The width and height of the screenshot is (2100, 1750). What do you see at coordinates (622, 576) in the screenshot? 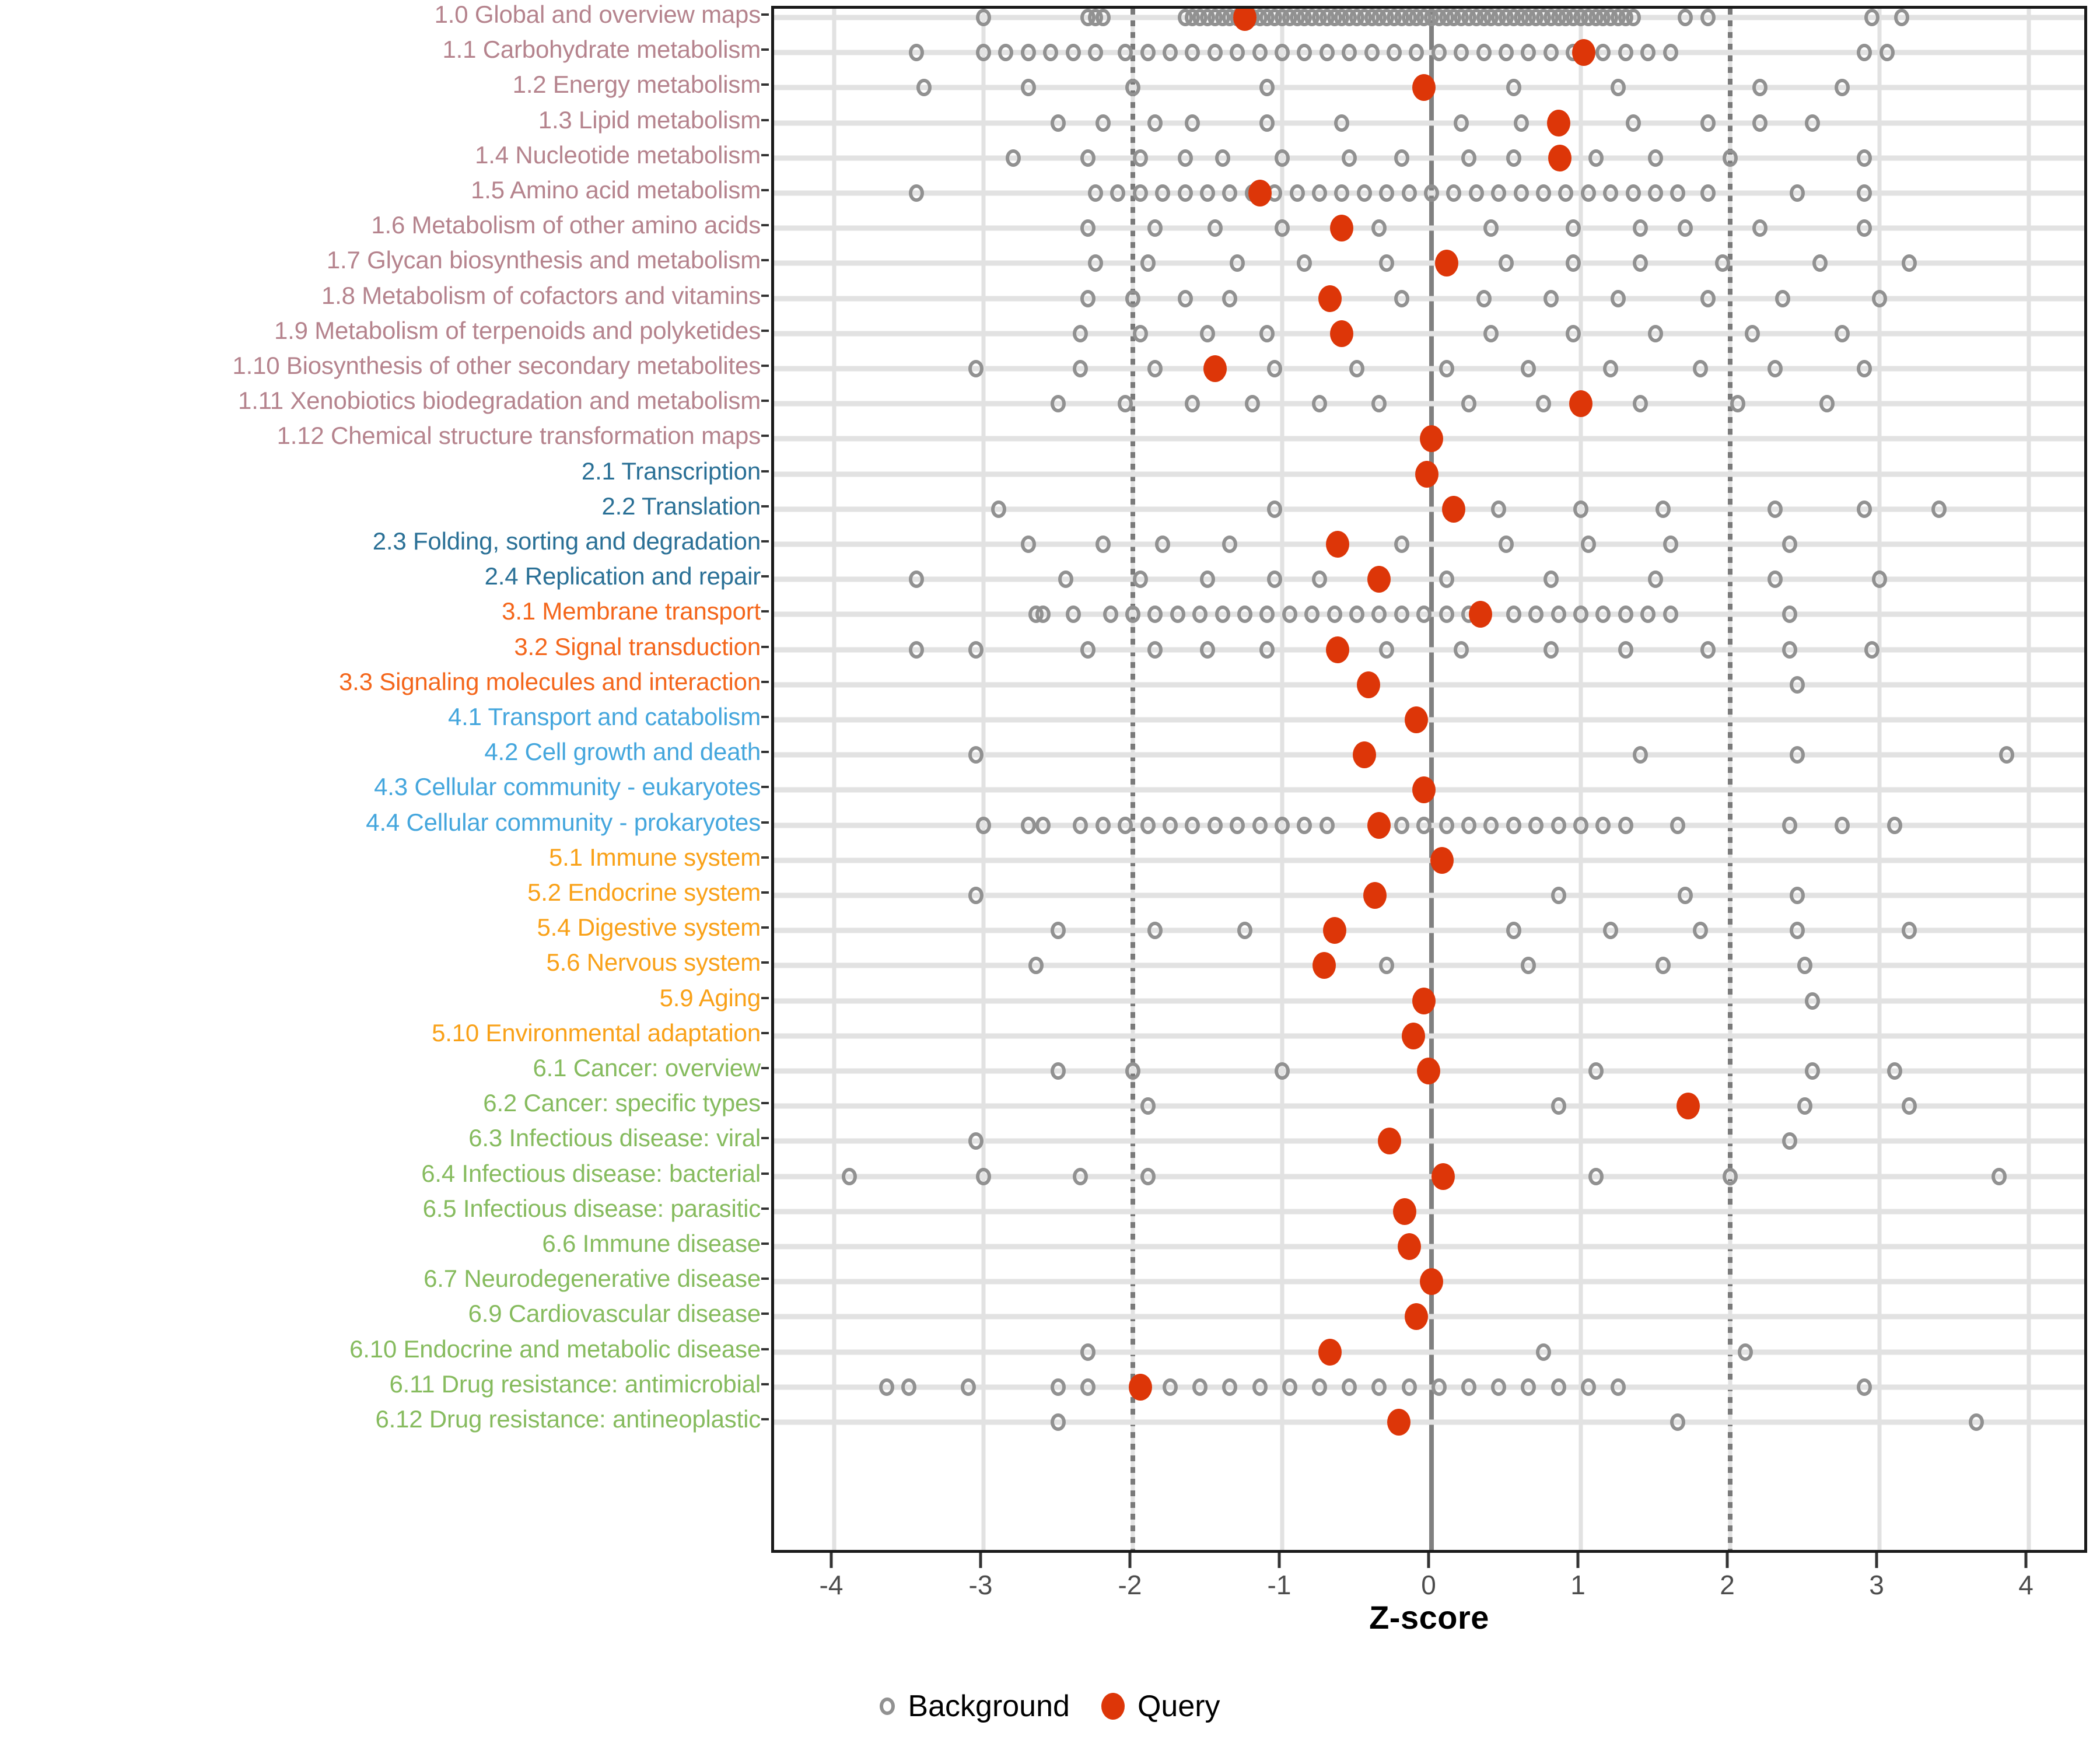
I see `category-label: 2.4 Replication and repair` at bounding box center [622, 576].